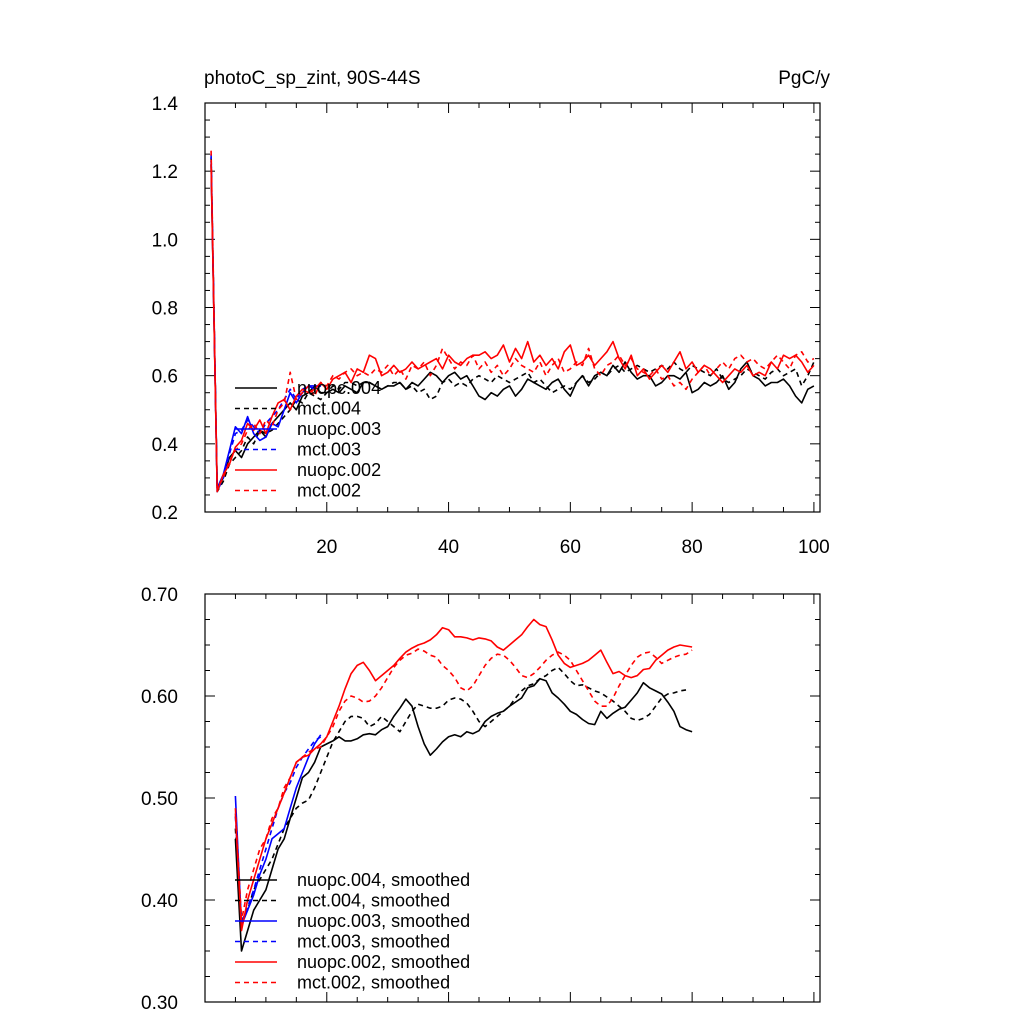  I want to click on bottom-y-tick-label: 0.30, so click(159, 1003).